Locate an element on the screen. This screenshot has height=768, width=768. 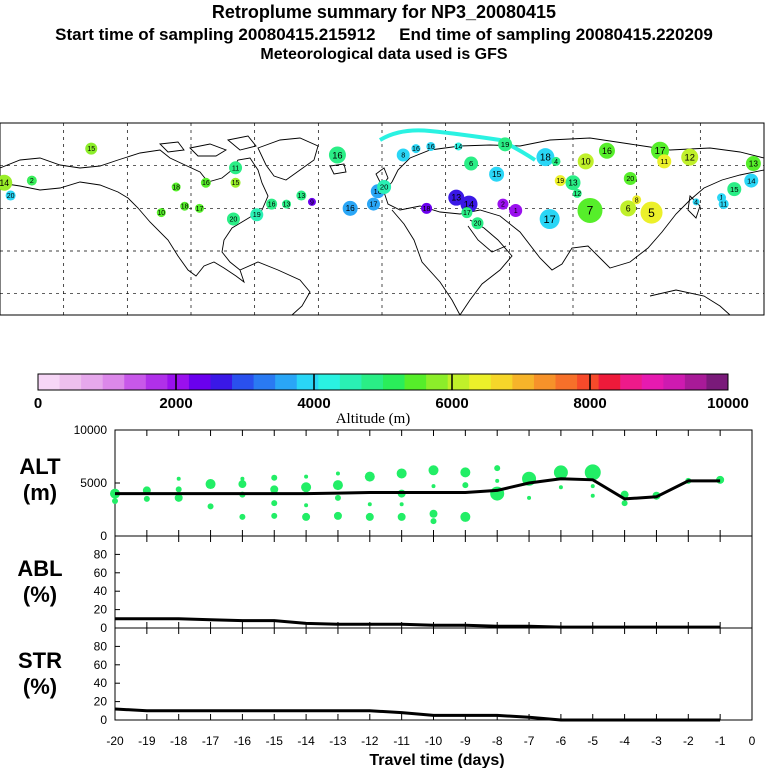
x-tick-label: -10 is located at coordinates (434, 741).